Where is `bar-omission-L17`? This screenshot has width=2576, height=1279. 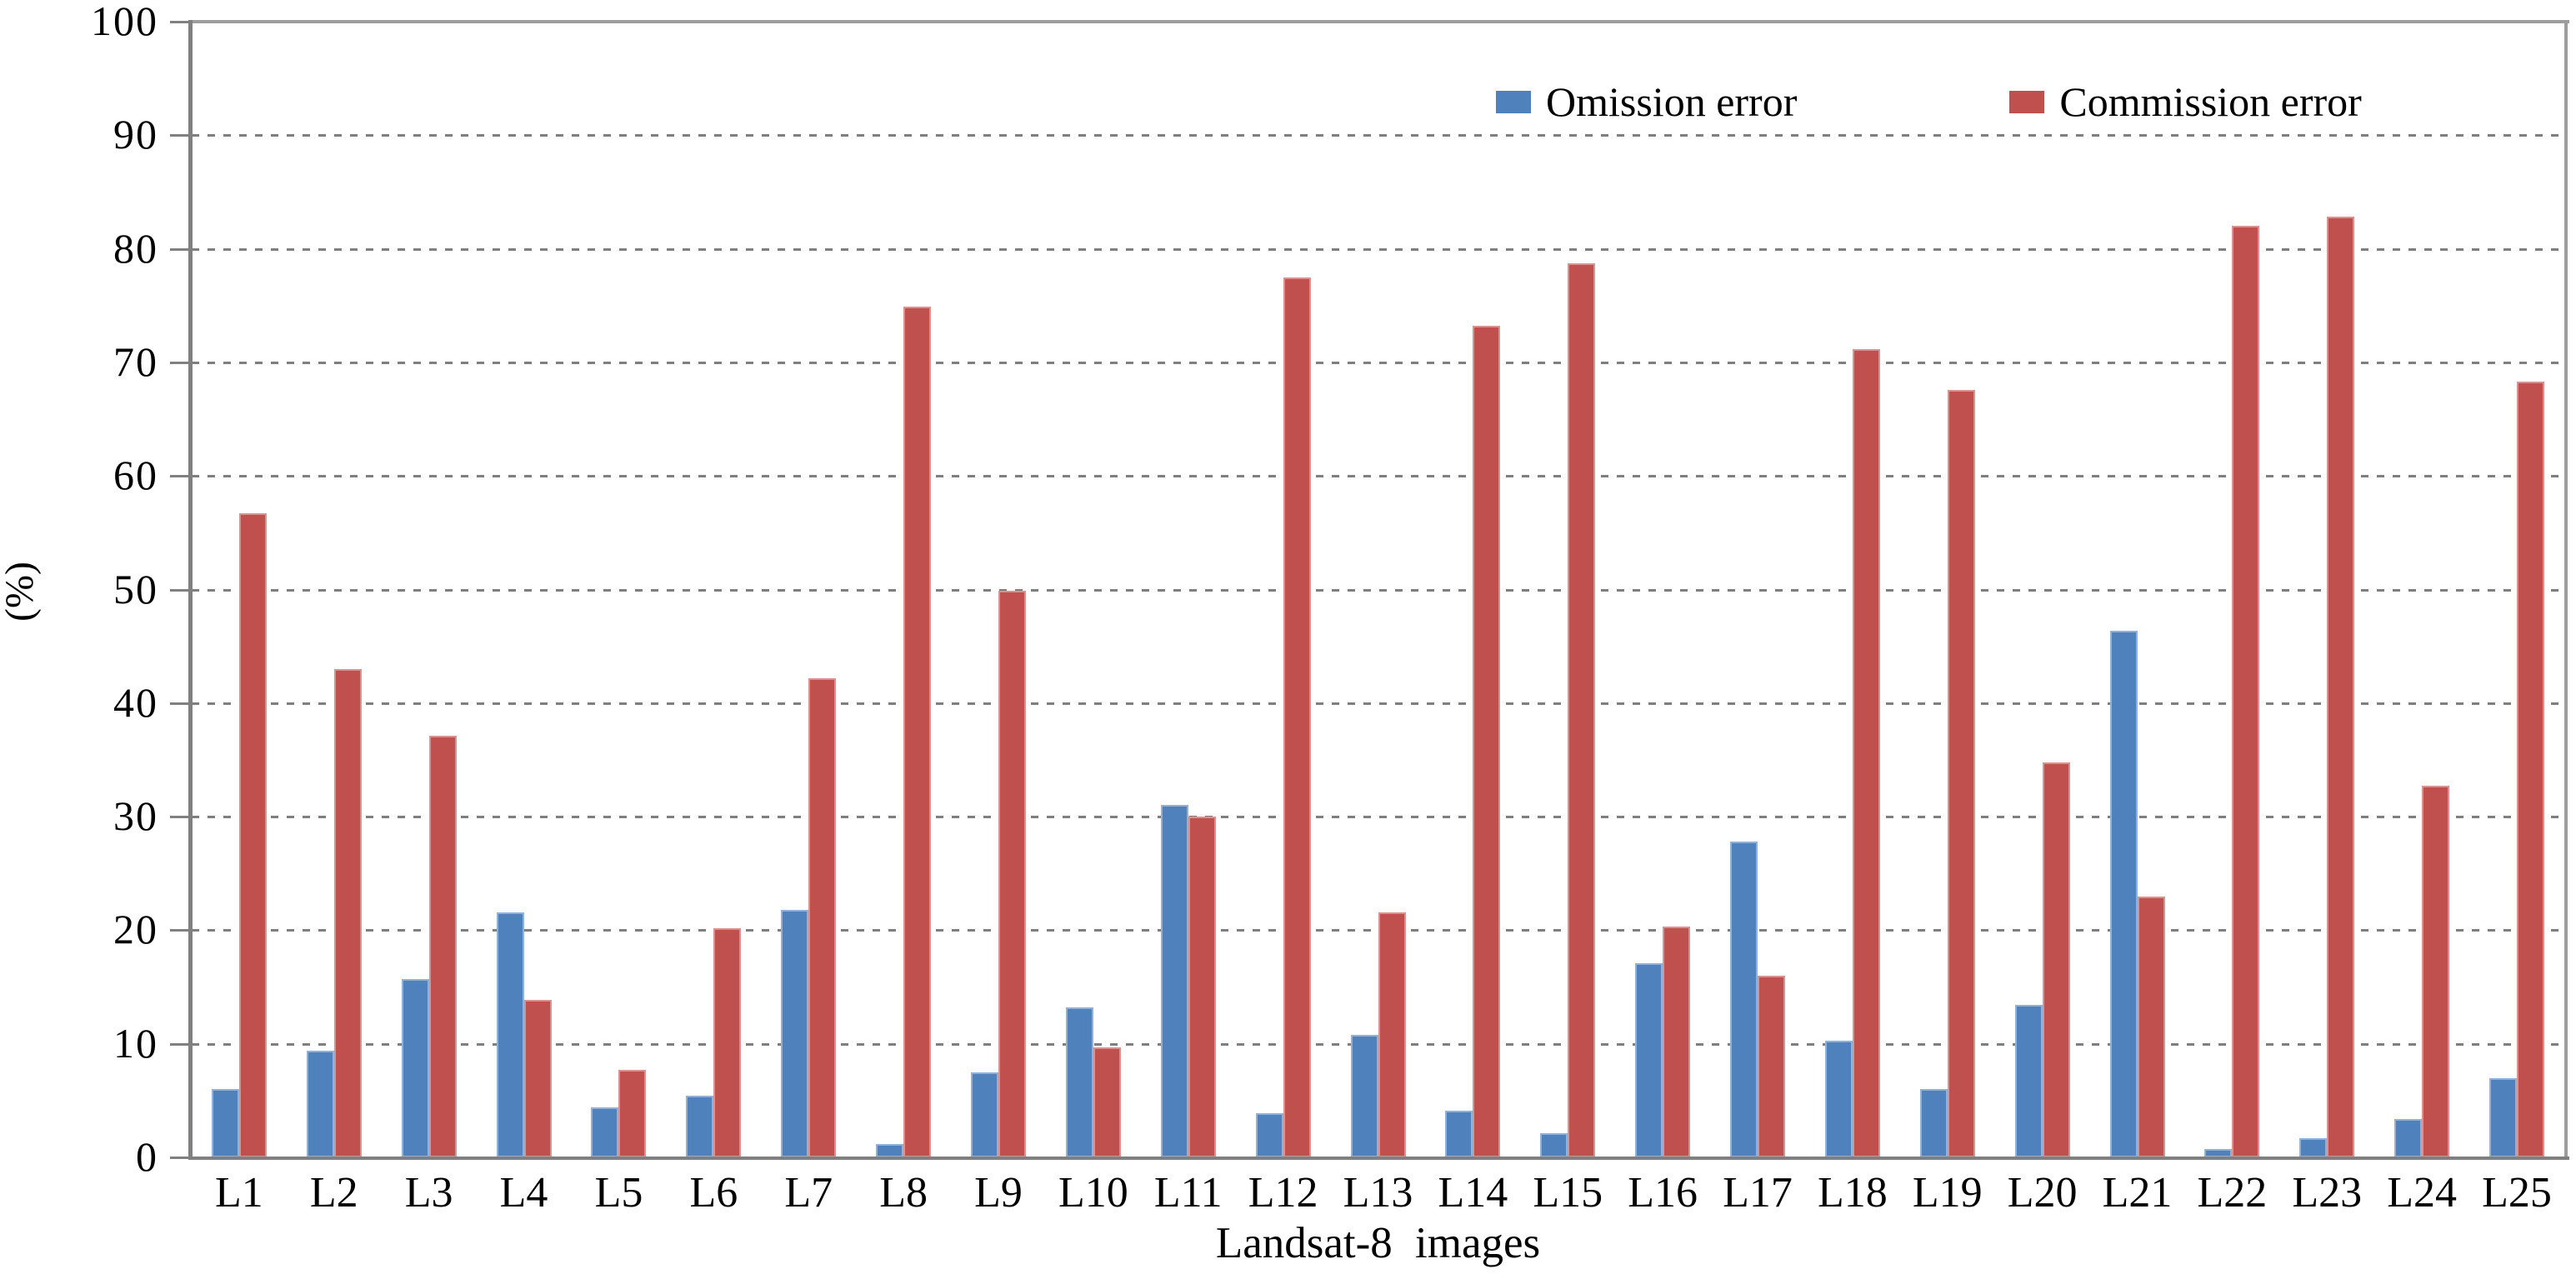 bar-omission-L17 is located at coordinates (1744, 999).